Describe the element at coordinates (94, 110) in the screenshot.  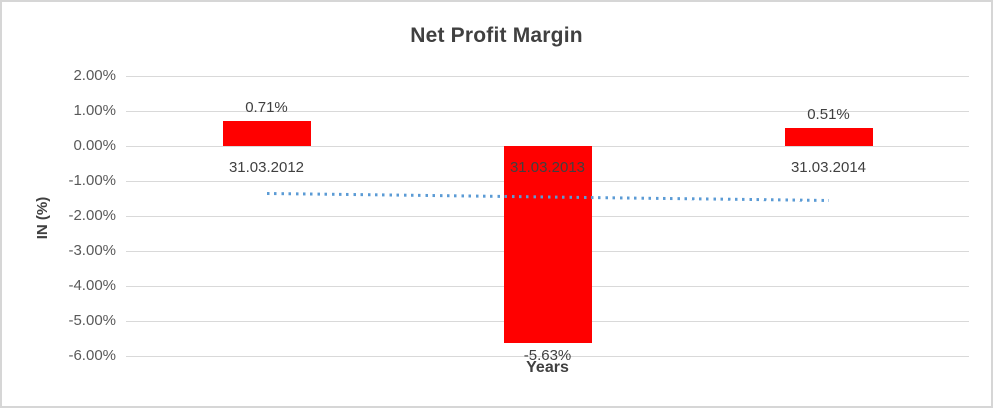
I see `y-axis-tick-label: 1.00%` at that location.